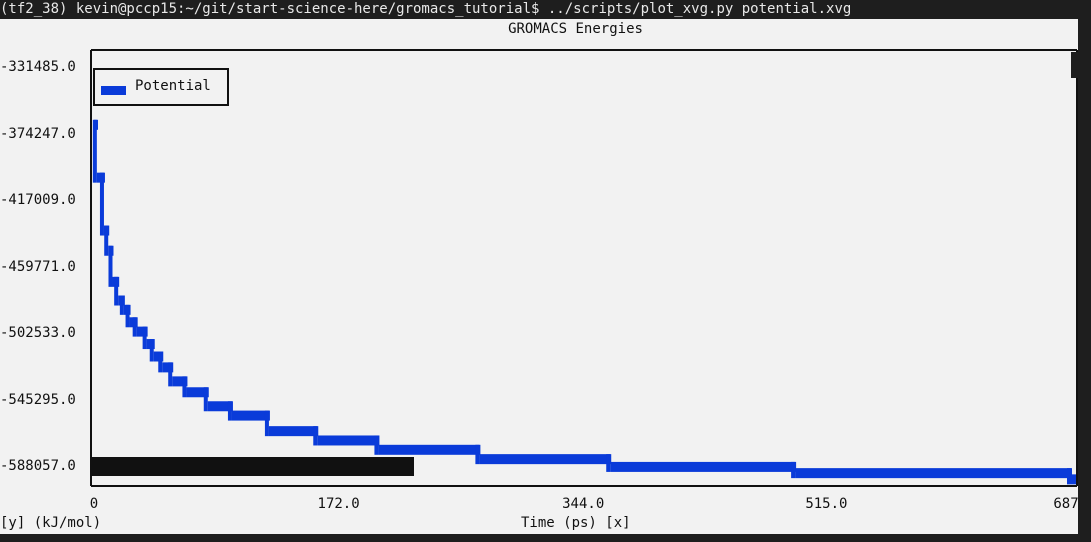  Describe the element at coordinates (38, 266) in the screenshot. I see `y-tick-label: -459771.0` at that location.